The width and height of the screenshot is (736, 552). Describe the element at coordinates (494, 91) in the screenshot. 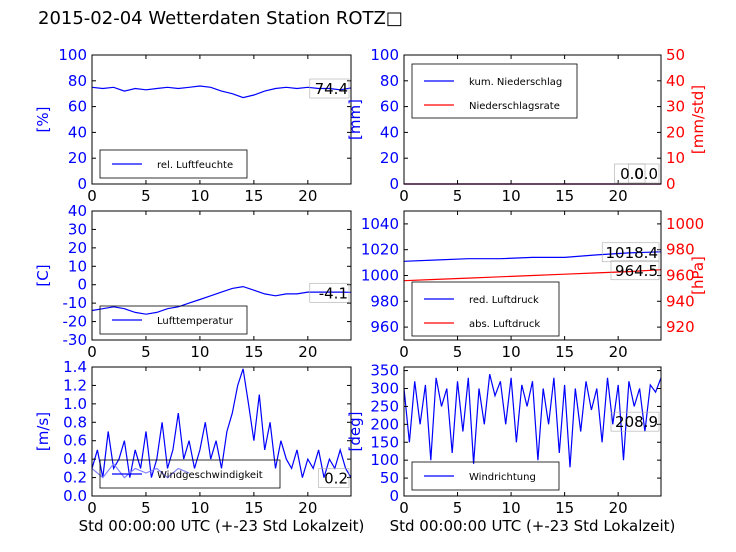

I see `legend: kum. Niederschlag Niederschlagsrate` at that location.